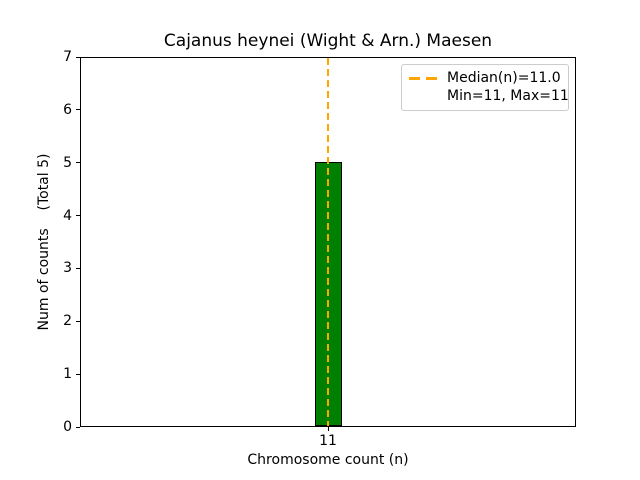  What do you see at coordinates (508, 95) in the screenshot?
I see `legend-label-minmax: Min=11, Max=11` at bounding box center [508, 95].